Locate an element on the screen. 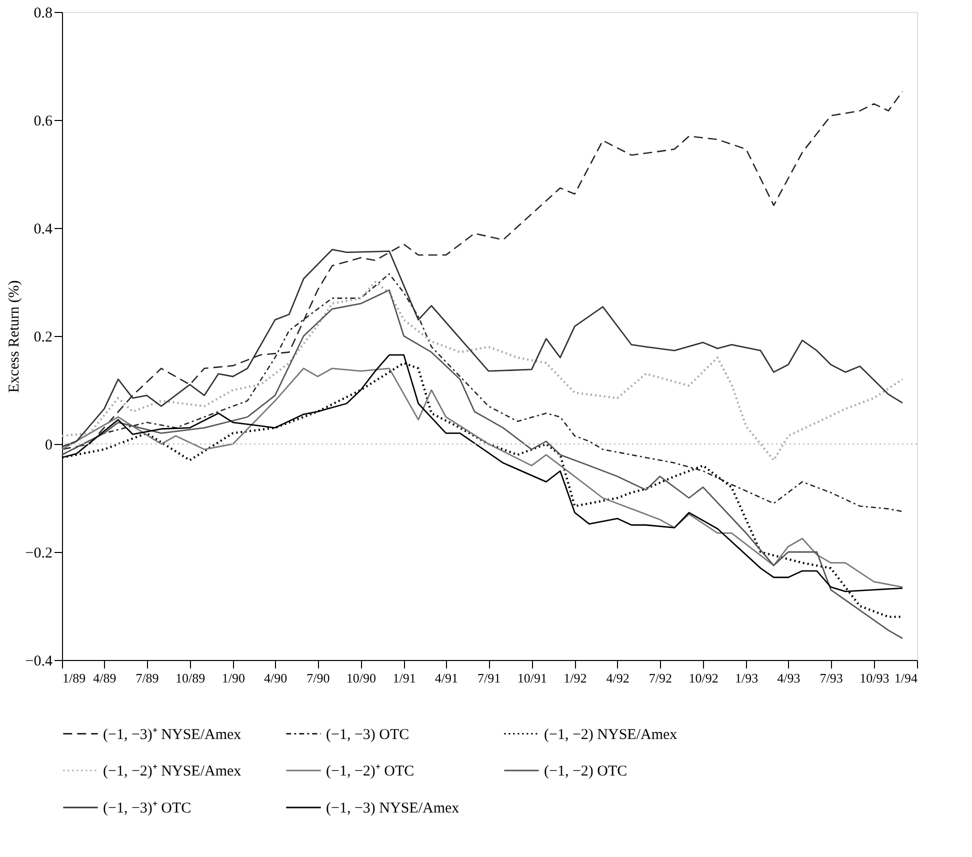 The height and width of the screenshot is (857, 972). x-tick-label: 1/92 is located at coordinates (575, 678).